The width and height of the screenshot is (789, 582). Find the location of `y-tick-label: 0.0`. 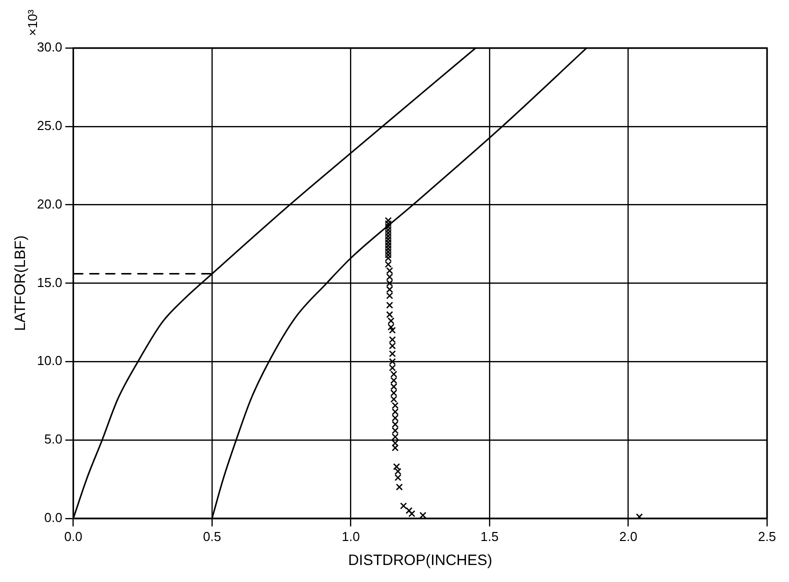

y-tick-label: 0.0 is located at coordinates (53, 517).